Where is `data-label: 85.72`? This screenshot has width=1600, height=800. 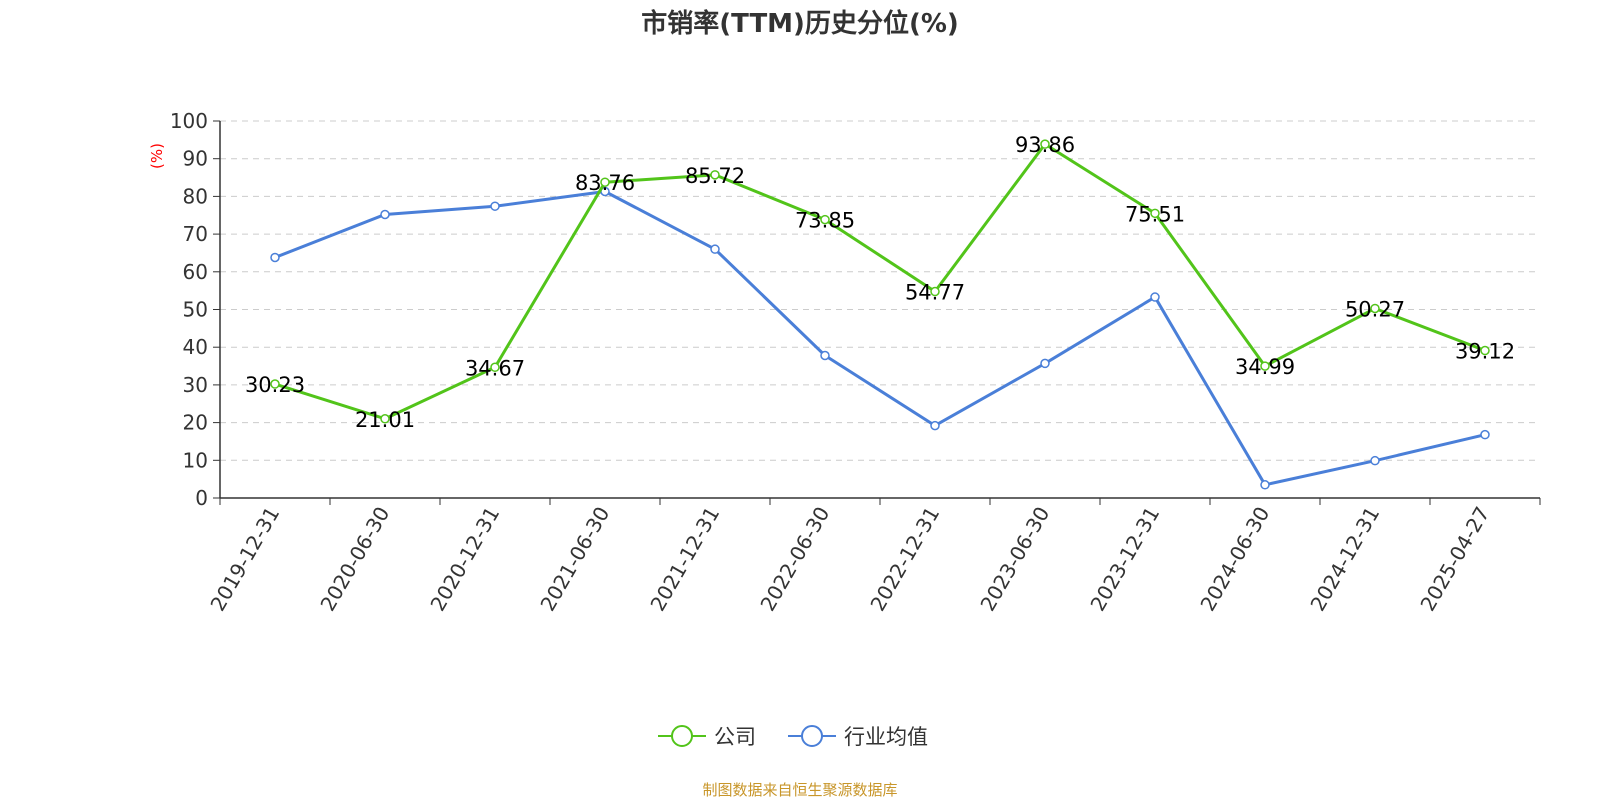 data-label: 85.72 is located at coordinates (715, 176).